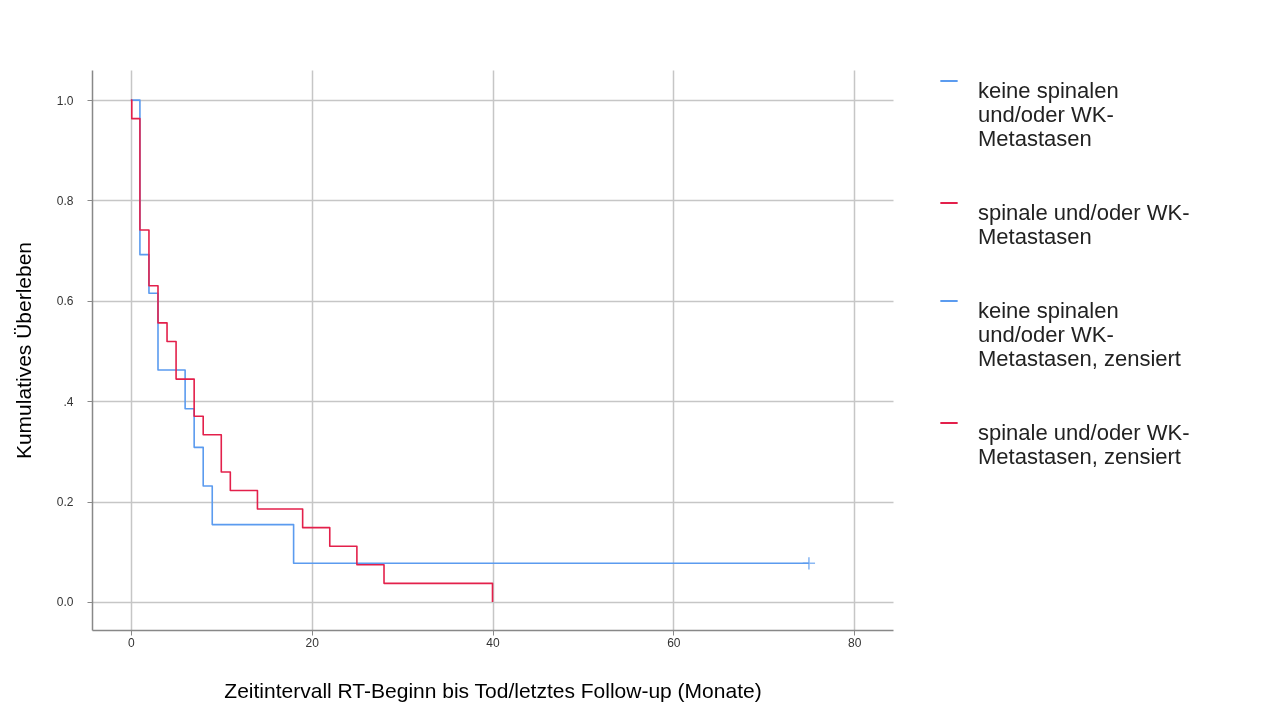 The image size is (1277, 713). Describe the element at coordinates (493, 690) in the screenshot. I see `x-axis-title: Zeitintervall RT-Beginn bis Tod/letztes Follow-up (Monate)` at that location.